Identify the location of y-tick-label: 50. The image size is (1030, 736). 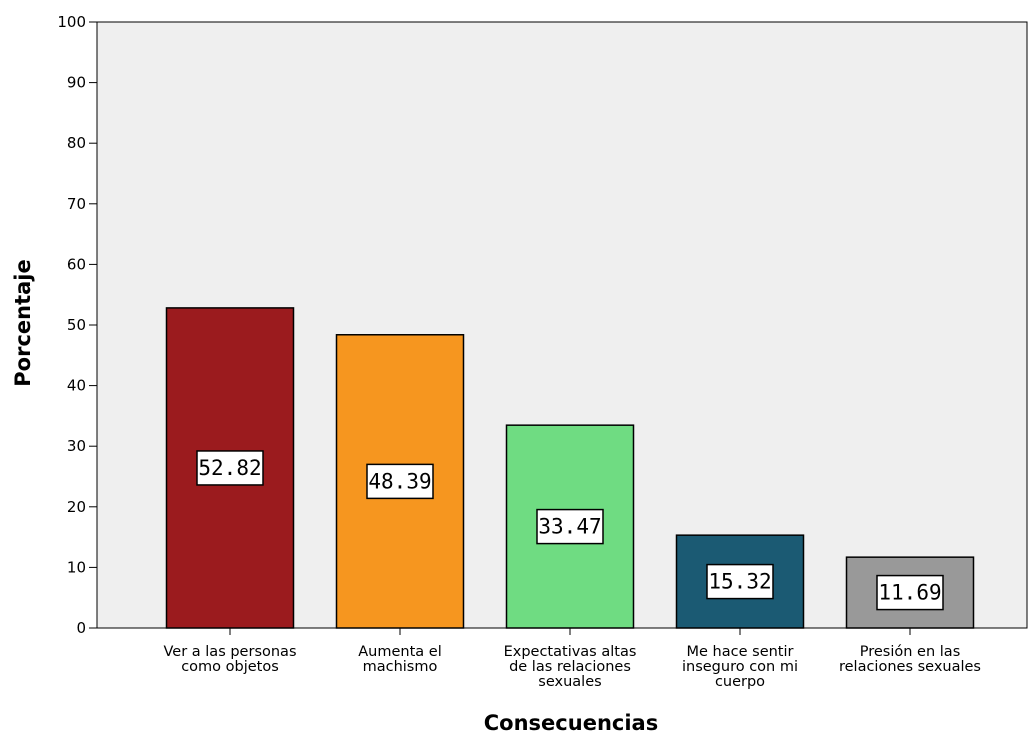
(76, 325).